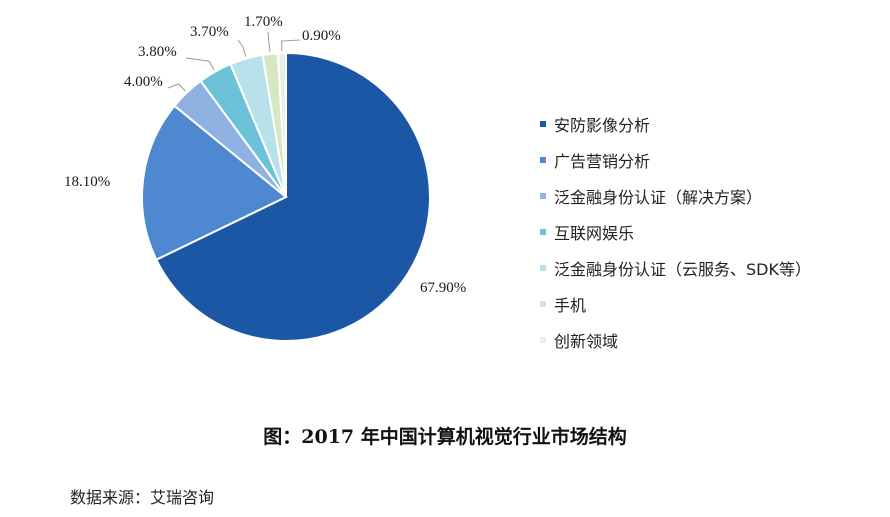 This screenshot has width=890, height=517. What do you see at coordinates (594, 233) in the screenshot?
I see `legend-label: 互联网娱乐` at bounding box center [594, 233].